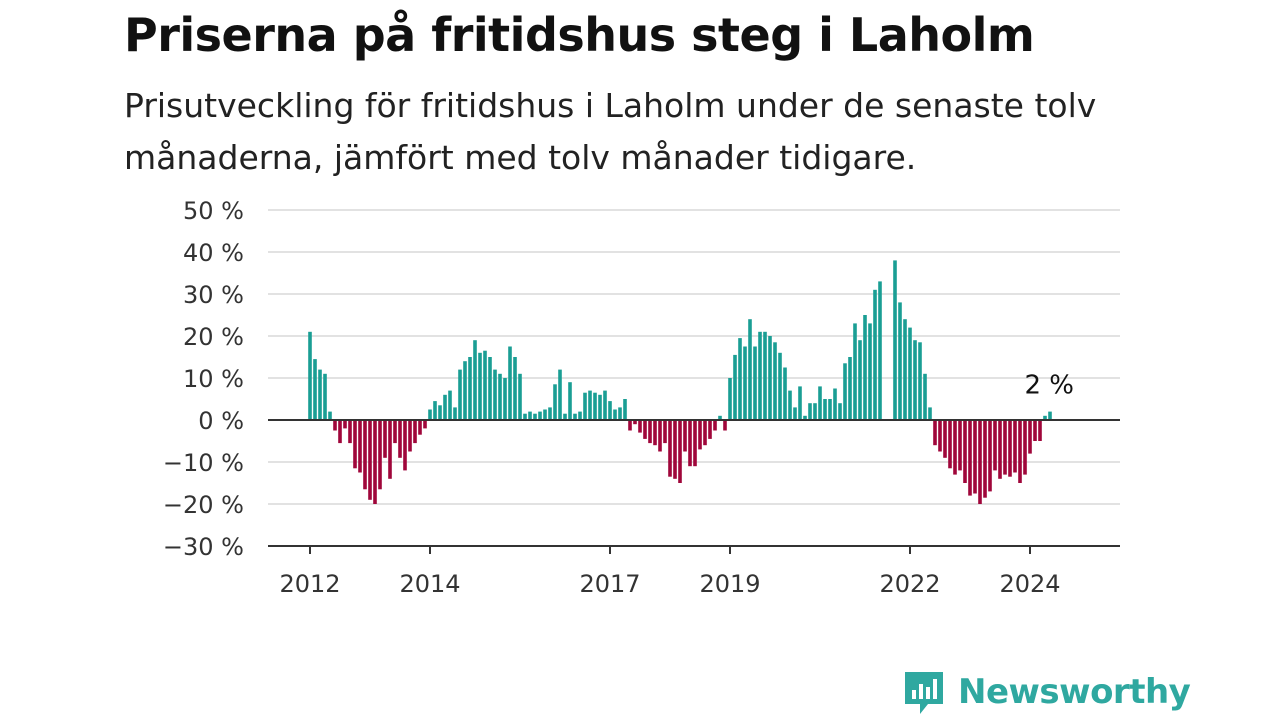 This screenshot has height=720, width=1280. I want to click on x-tick-label: 2017, so click(609, 584).